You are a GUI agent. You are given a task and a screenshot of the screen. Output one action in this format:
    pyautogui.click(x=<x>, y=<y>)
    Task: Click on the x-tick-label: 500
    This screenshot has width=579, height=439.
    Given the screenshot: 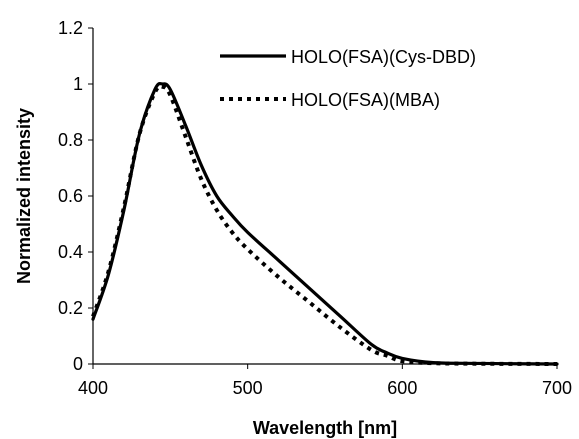 What is the action you would take?
    pyautogui.click(x=248, y=388)
    